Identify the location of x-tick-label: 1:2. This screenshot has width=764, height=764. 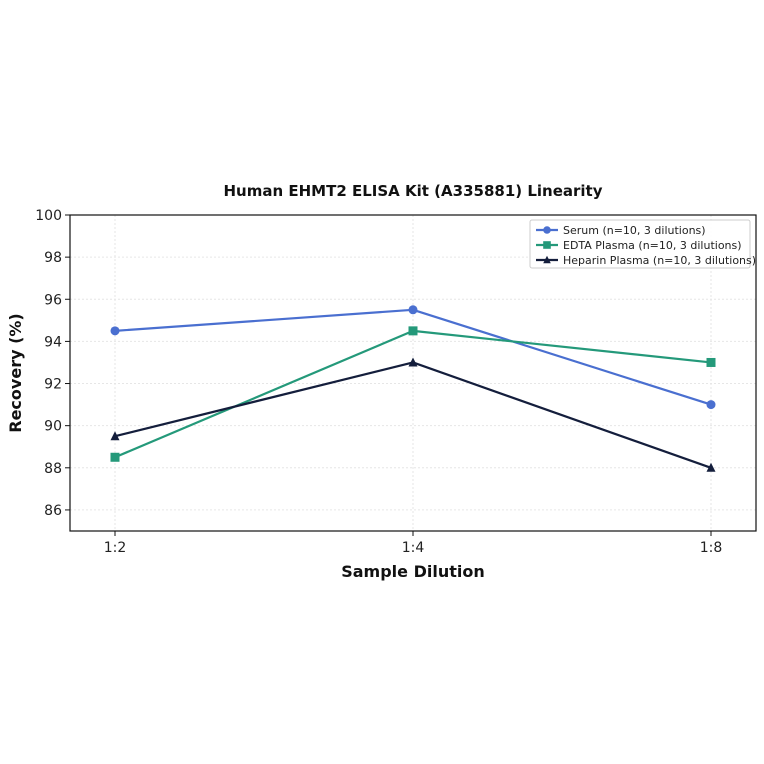
(115, 548).